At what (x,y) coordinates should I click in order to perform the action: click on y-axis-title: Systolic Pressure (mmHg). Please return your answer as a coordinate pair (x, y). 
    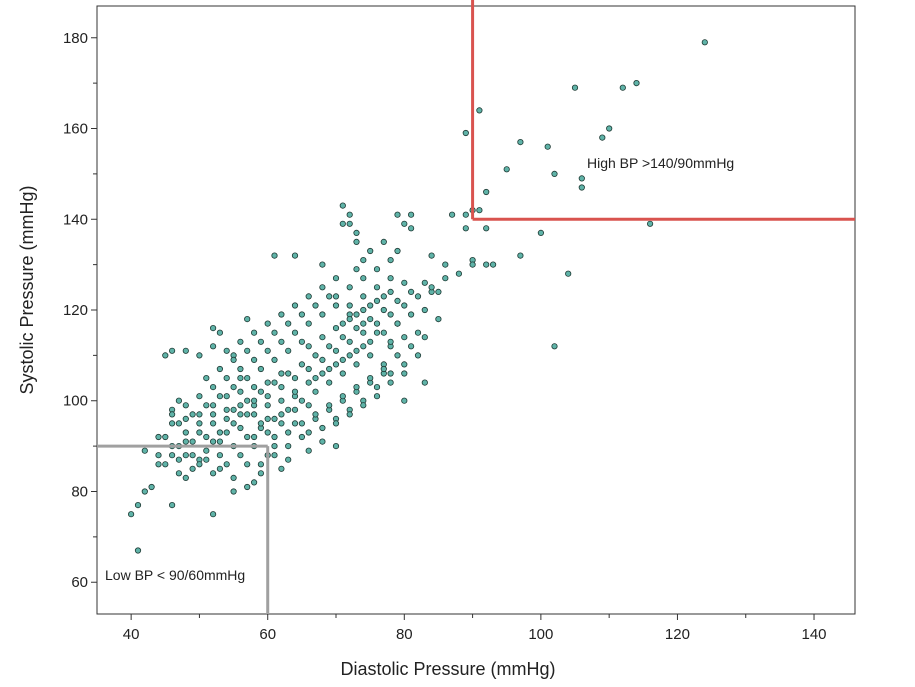
    Looking at the image, I should click on (27, 289).